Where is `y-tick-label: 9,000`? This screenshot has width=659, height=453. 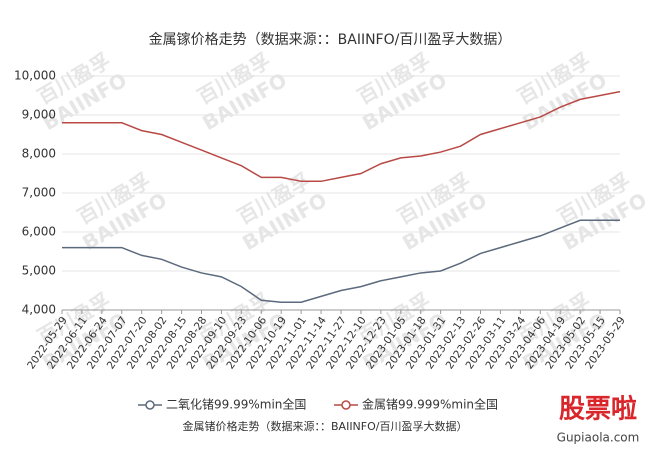 y-tick-label: 9,000 is located at coordinates (39, 115).